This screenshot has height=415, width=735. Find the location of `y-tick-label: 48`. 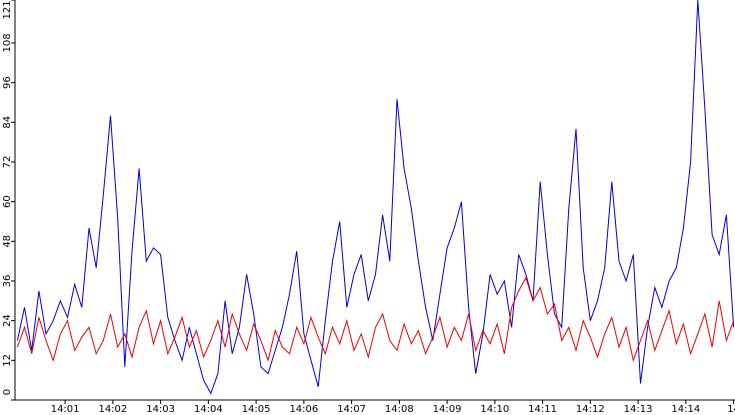

y-tick-label: 48 is located at coordinates (7, 241).